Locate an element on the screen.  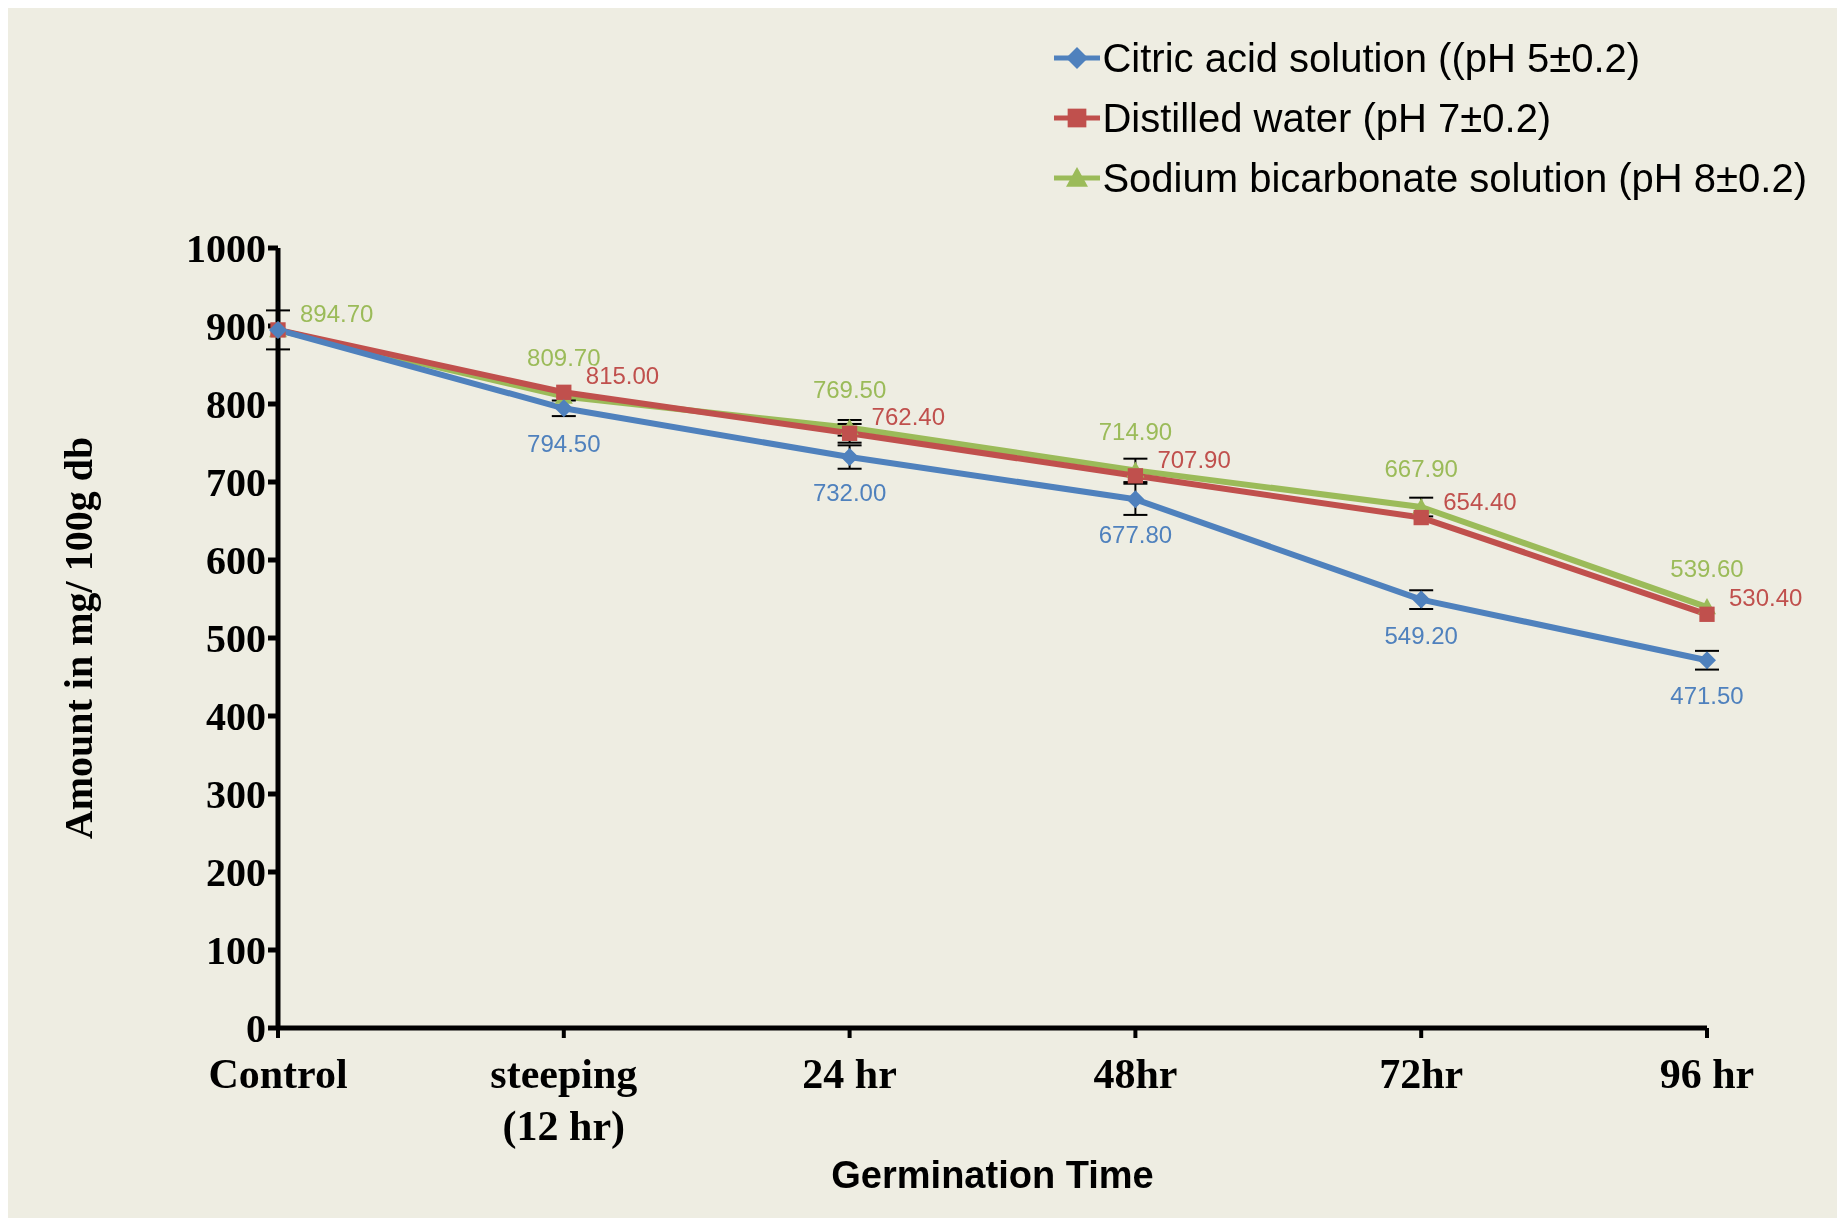
x-tick-label: Control is located at coordinates (278, 1074).